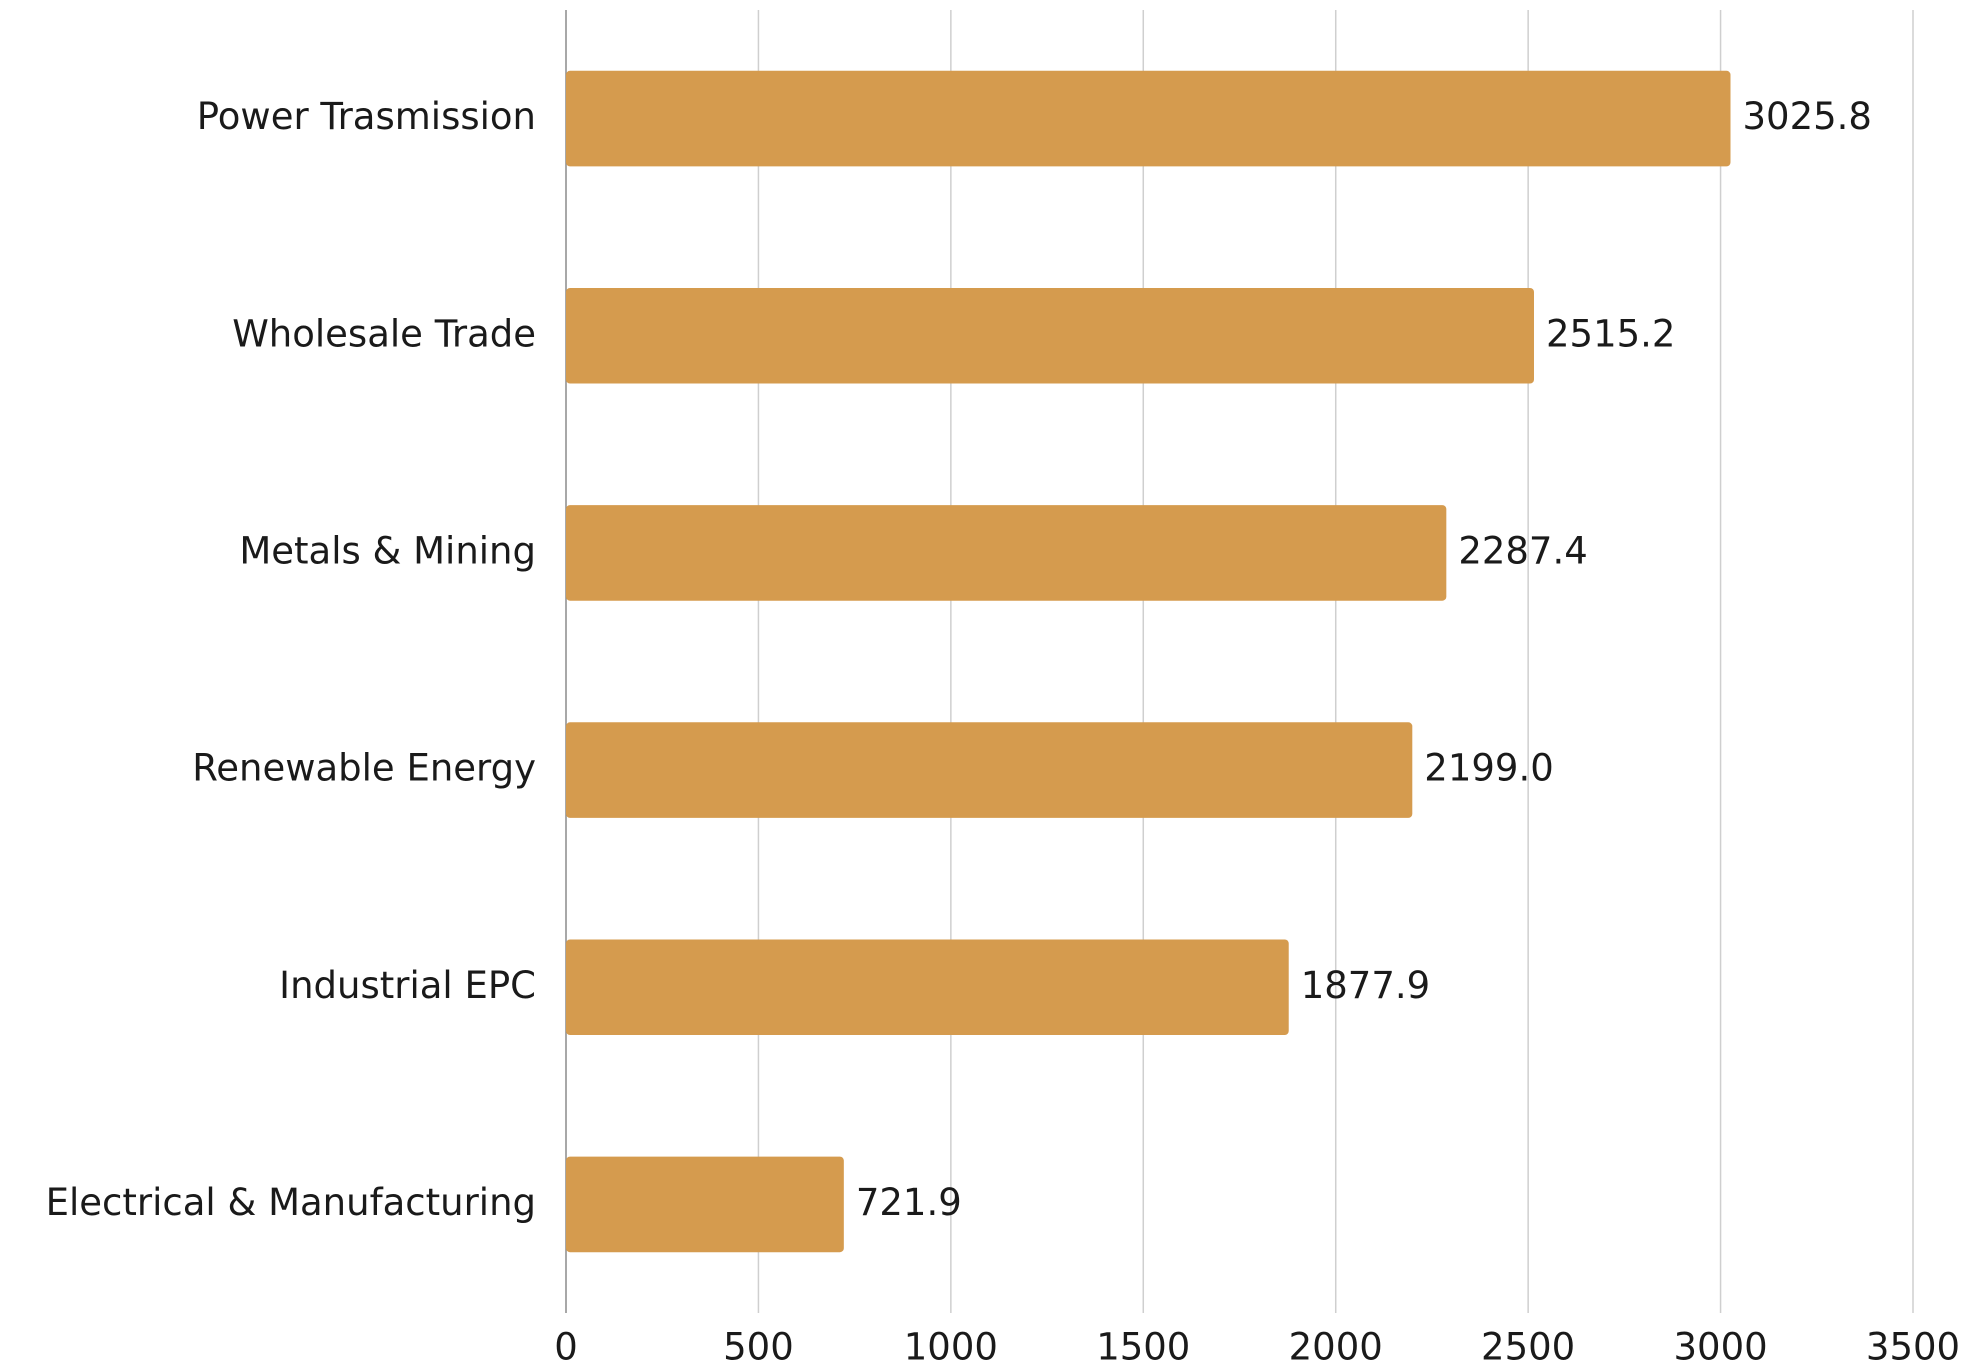 The height and width of the screenshot is (1369, 1964). I want to click on x-tick-label: 1000, so click(951, 1347).